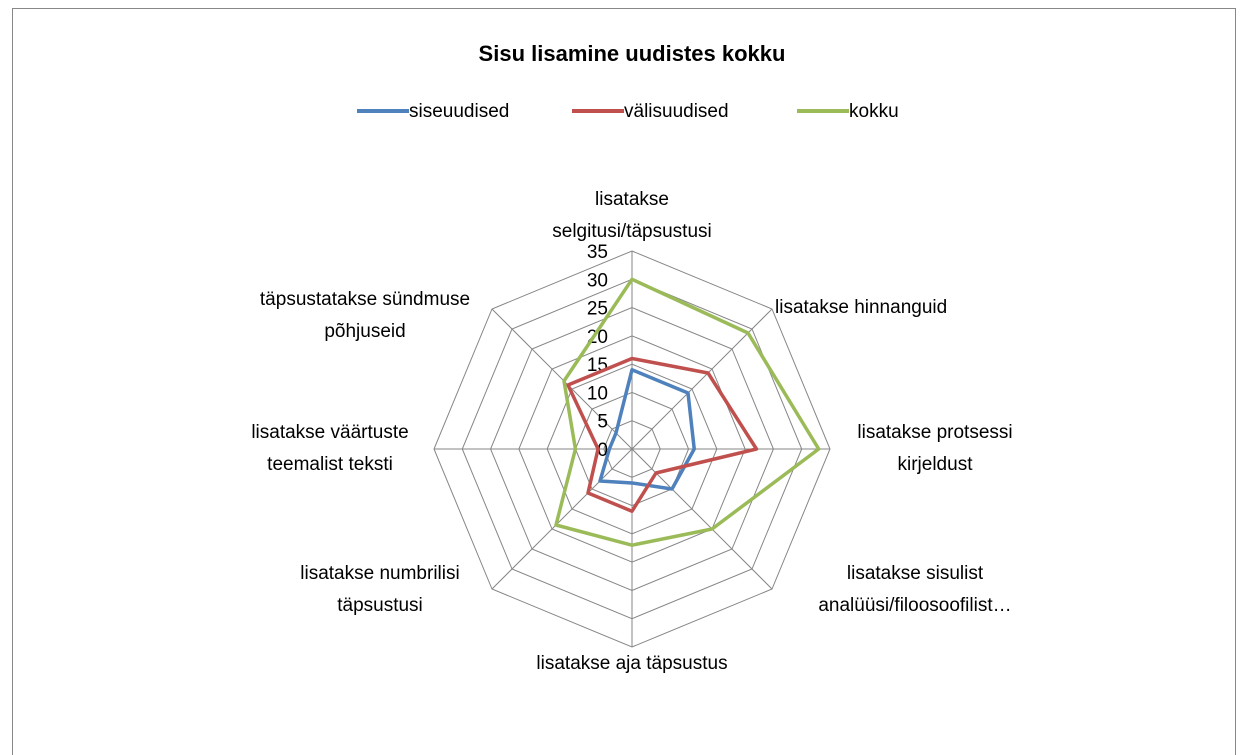 Image resolution: width=1248 pixels, height=755 pixels. Describe the element at coordinates (597, 393) in the screenshot. I see `r-tick-label: 10` at that location.